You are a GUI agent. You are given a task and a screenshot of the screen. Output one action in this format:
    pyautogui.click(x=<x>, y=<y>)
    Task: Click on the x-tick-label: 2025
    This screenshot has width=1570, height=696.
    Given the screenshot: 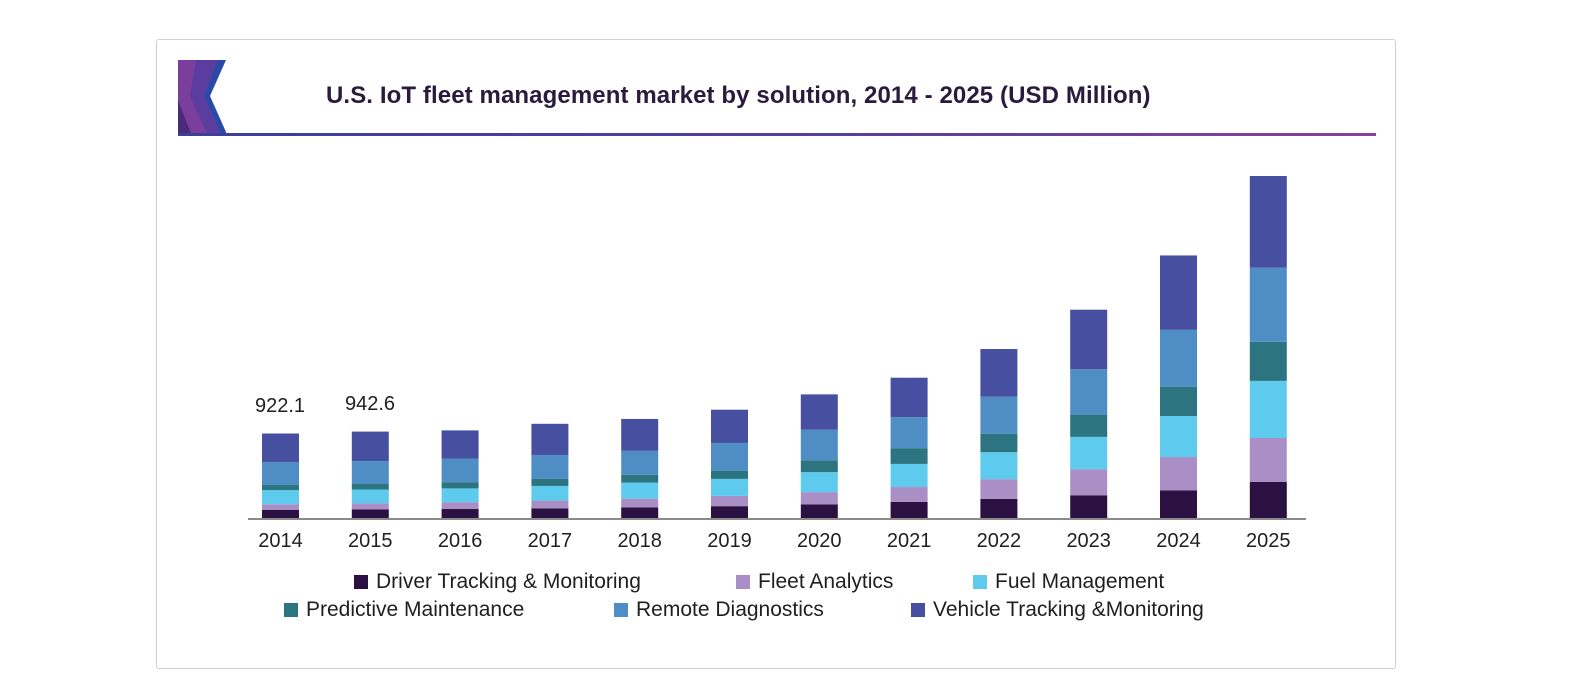 What is the action you would take?
    pyautogui.click(x=1268, y=541)
    